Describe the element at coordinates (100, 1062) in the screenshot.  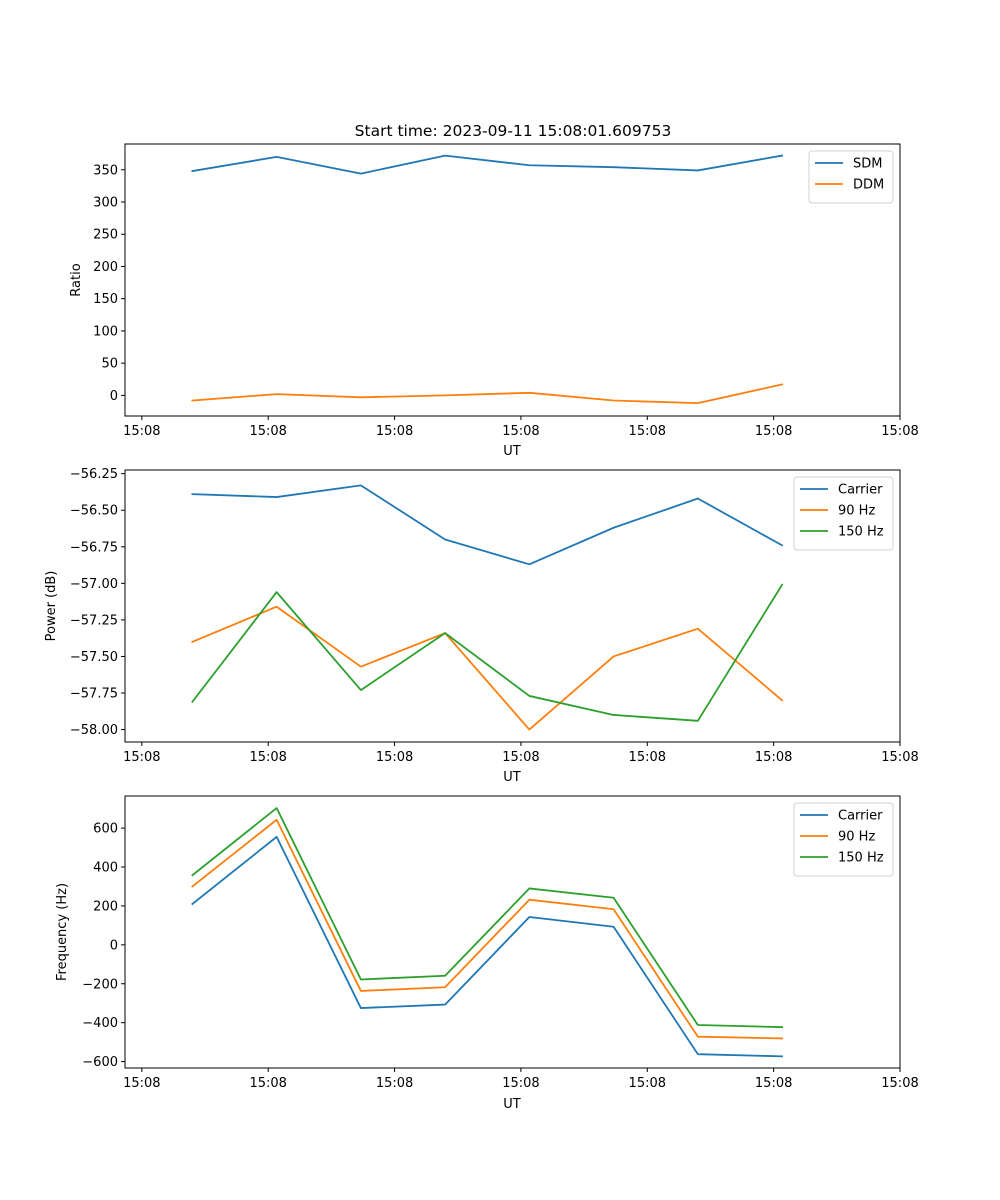
I see `y-tick-label: −600` at that location.